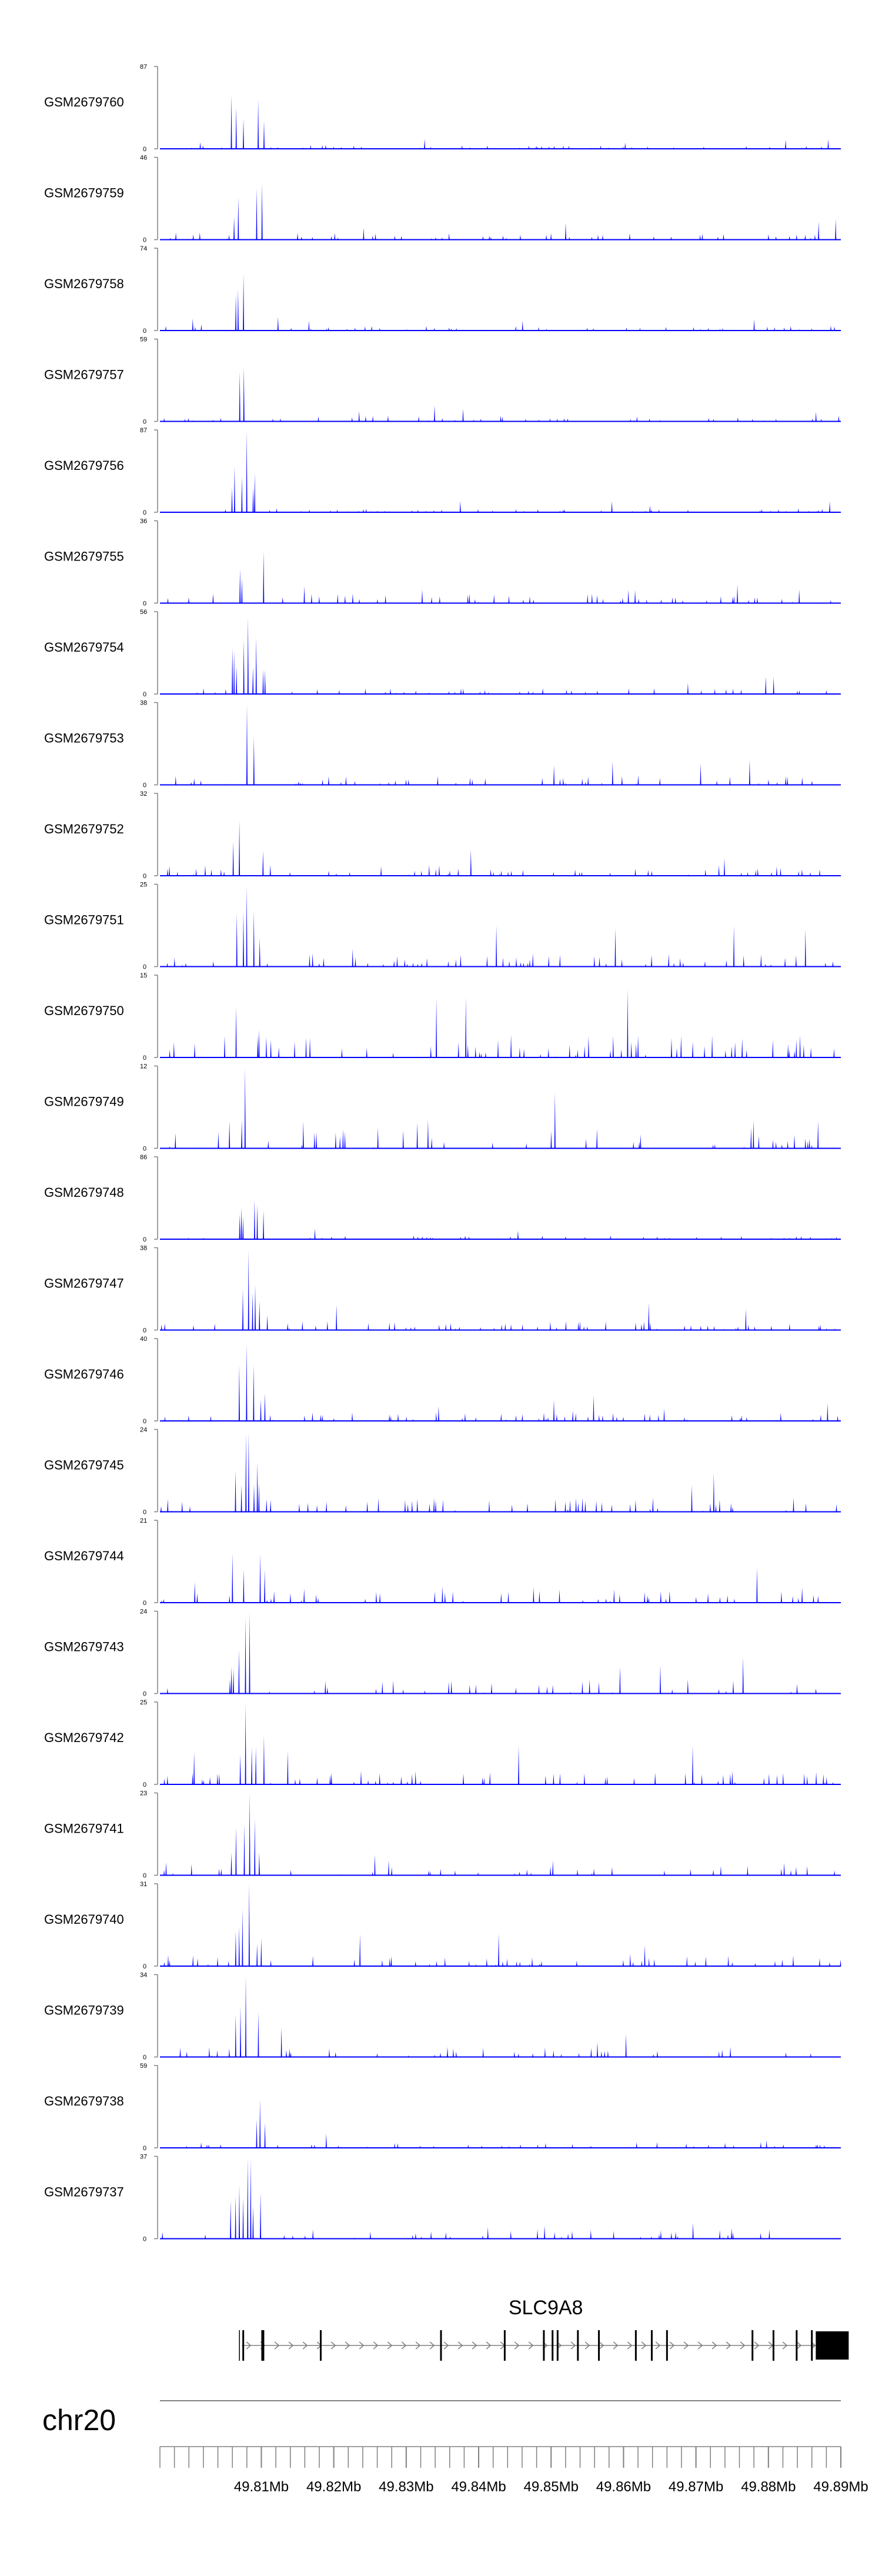 Image resolution: width=882 pixels, height=2576 pixels. Describe the element at coordinates (623, 2487) in the screenshot. I see `x-tick-label: 49.86Mb` at that location.